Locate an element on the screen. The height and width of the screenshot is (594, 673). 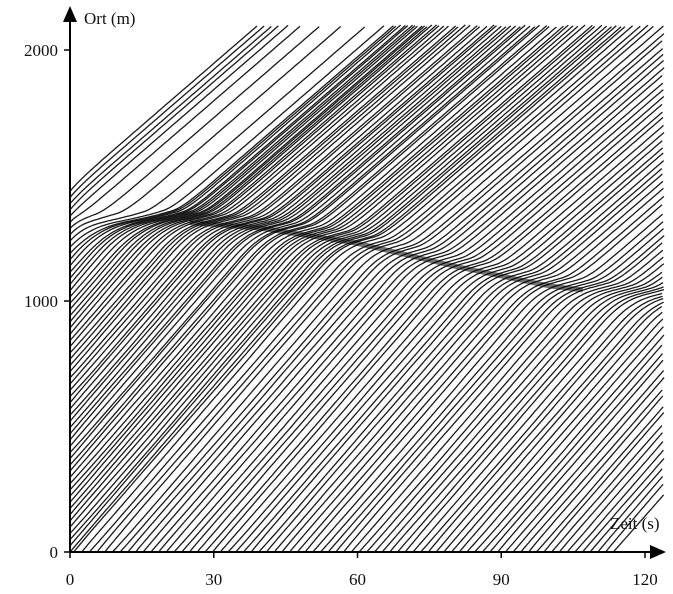
y-axis-label: Ort (m) is located at coordinates (109, 18).